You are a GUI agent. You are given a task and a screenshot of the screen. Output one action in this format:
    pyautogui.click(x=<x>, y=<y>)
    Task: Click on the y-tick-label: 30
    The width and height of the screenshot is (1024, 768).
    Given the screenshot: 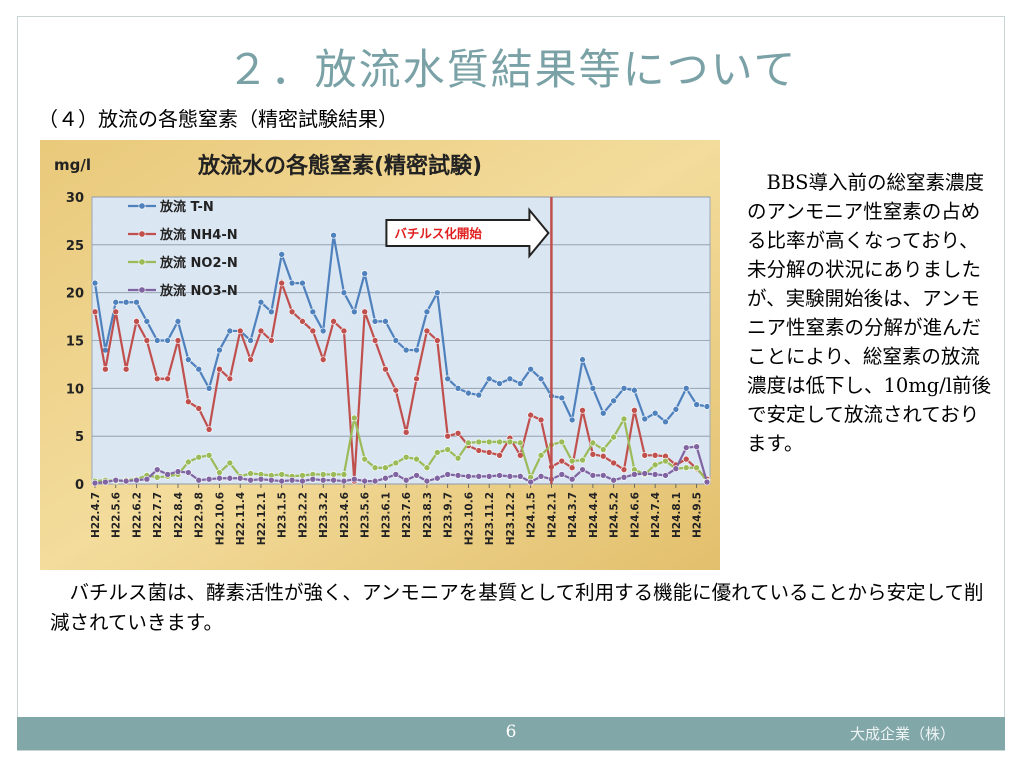 What is the action you would take?
    pyautogui.click(x=75, y=198)
    